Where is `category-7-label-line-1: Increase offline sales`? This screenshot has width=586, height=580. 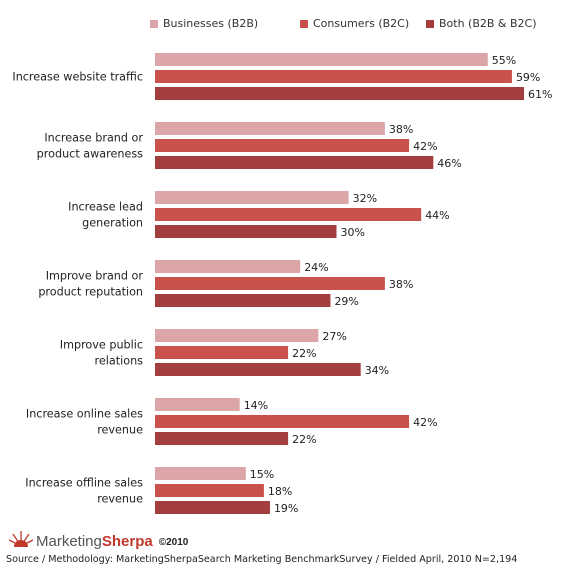 category-7-label-line-1: Increase offline sales is located at coordinates (84, 483).